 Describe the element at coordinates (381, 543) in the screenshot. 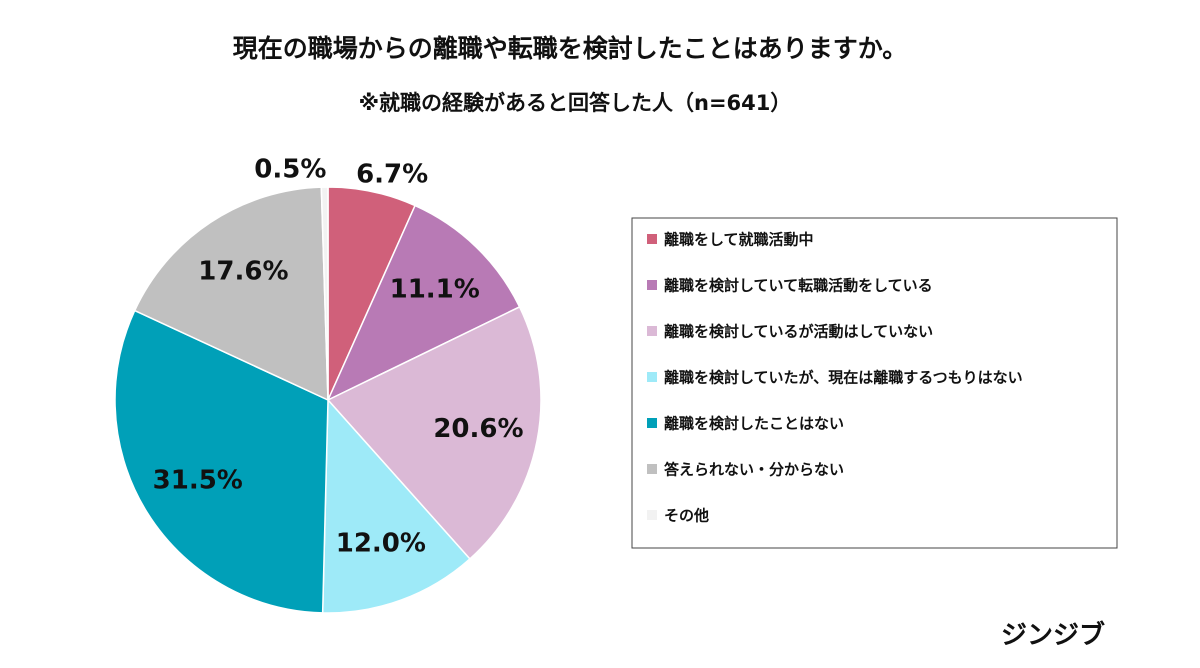

I see `data-label: 12.0%` at that location.